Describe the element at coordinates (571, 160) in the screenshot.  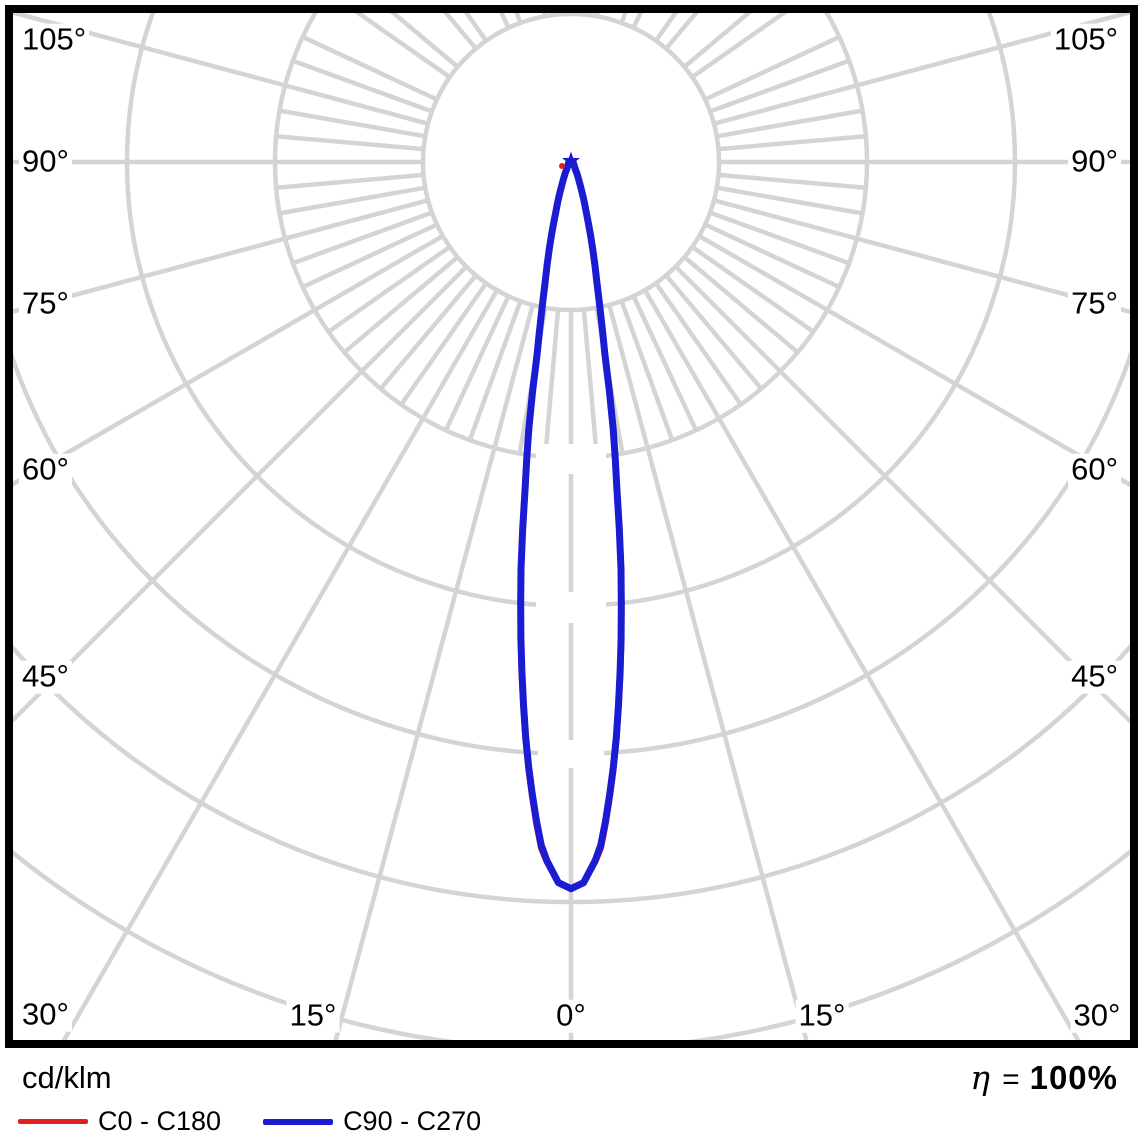
I see `origin-star-marker` at that location.